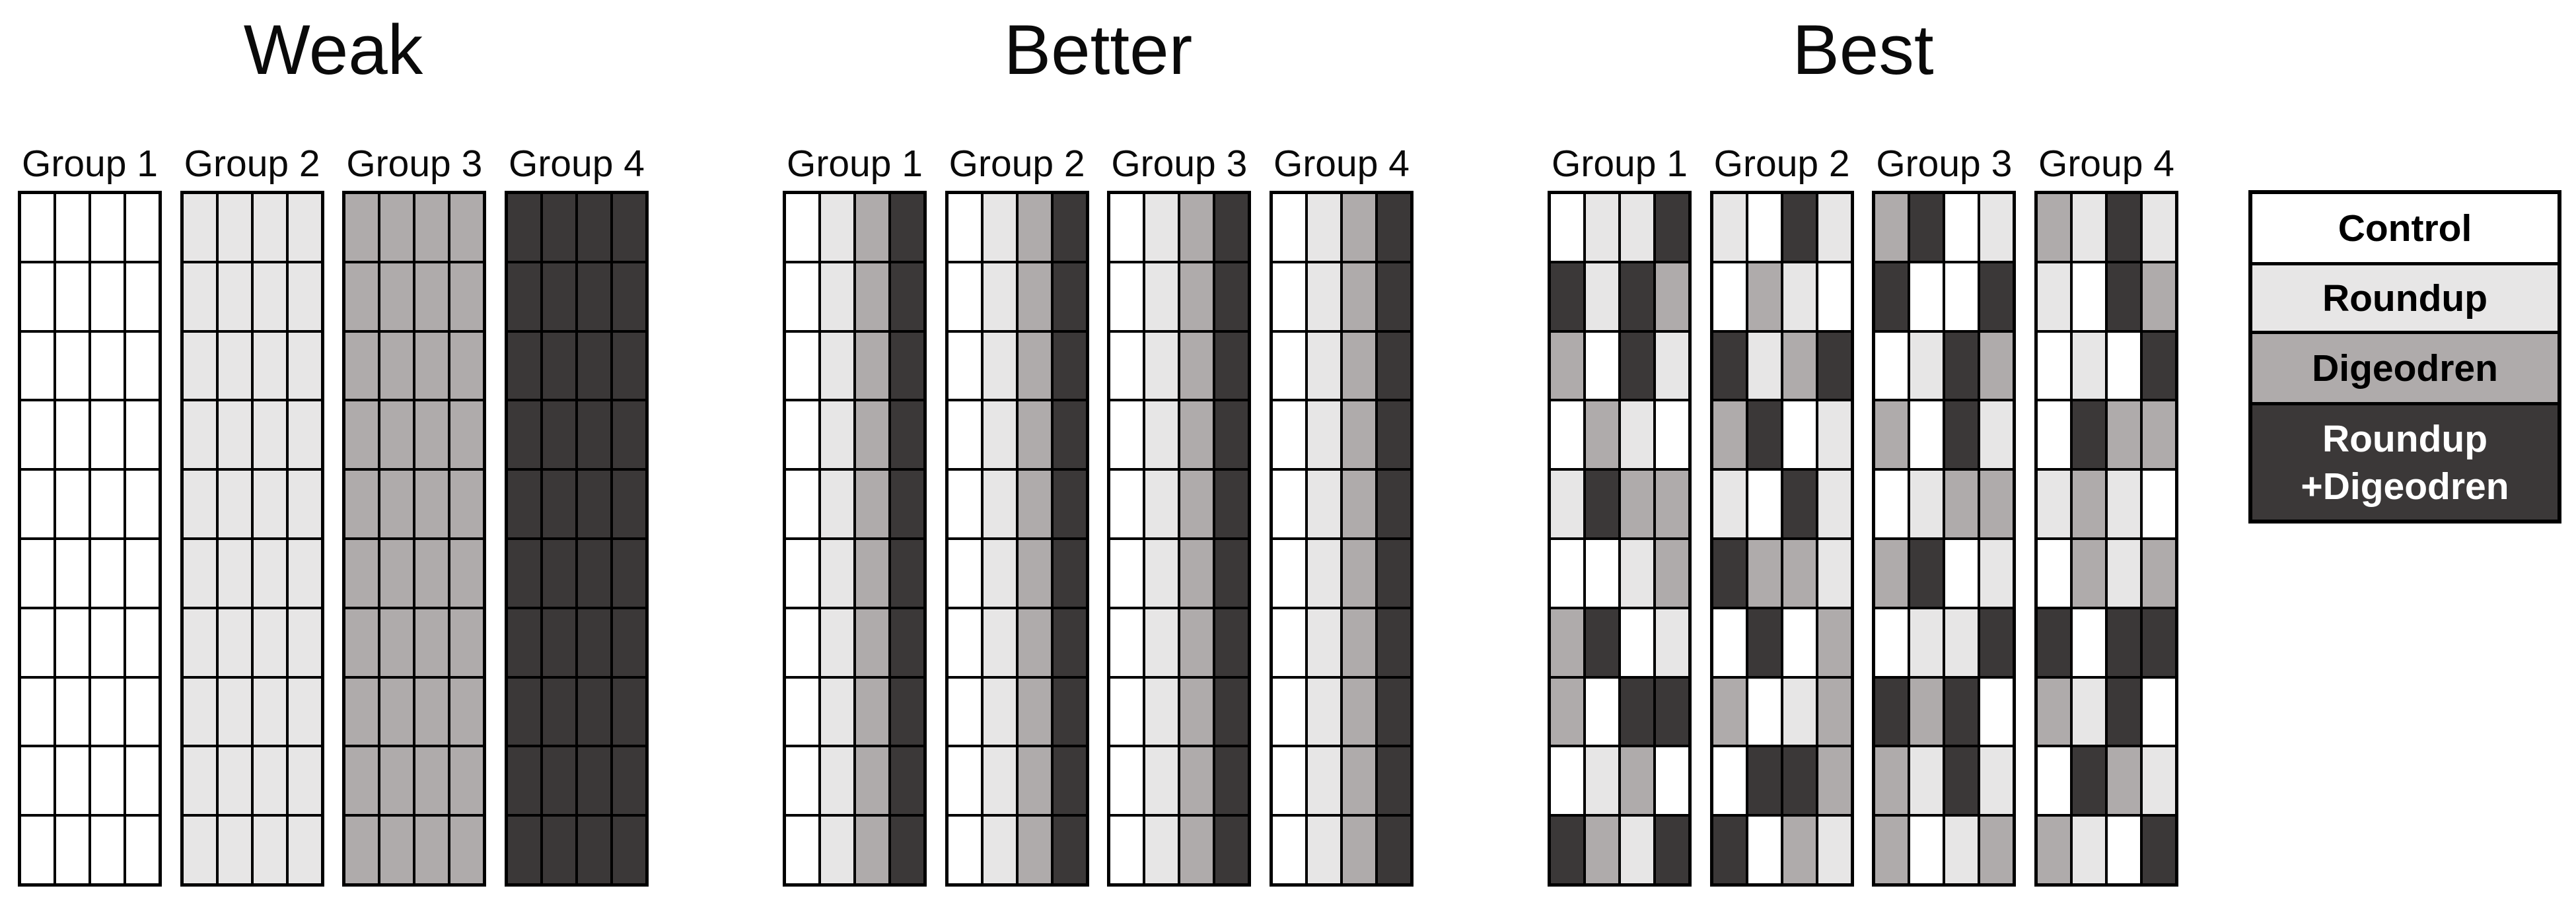 The height and width of the screenshot is (913, 2576). Describe the element at coordinates (1017, 506) in the screenshot. I see `group-better-group-2: Group 2` at that location.